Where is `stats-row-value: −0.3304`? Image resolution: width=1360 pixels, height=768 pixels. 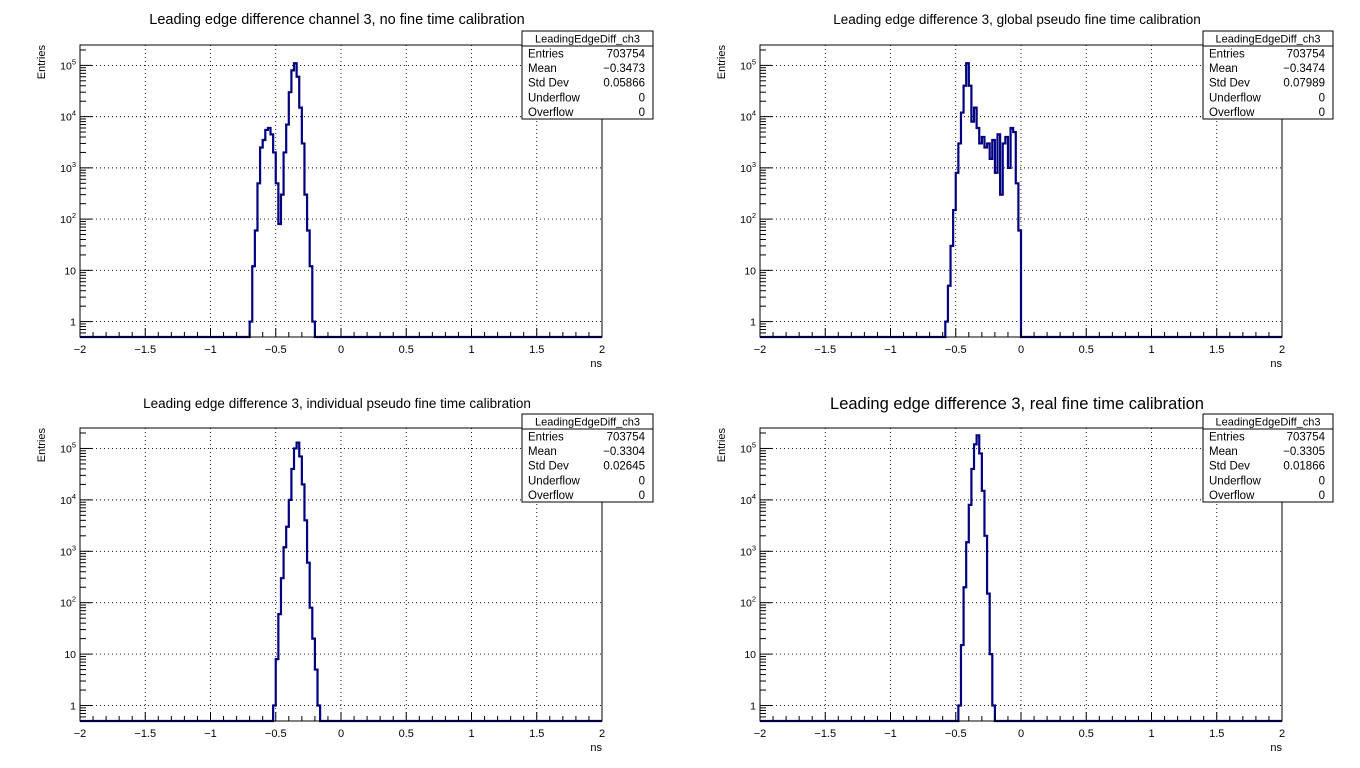 stats-row-value: −0.3304 is located at coordinates (624, 452).